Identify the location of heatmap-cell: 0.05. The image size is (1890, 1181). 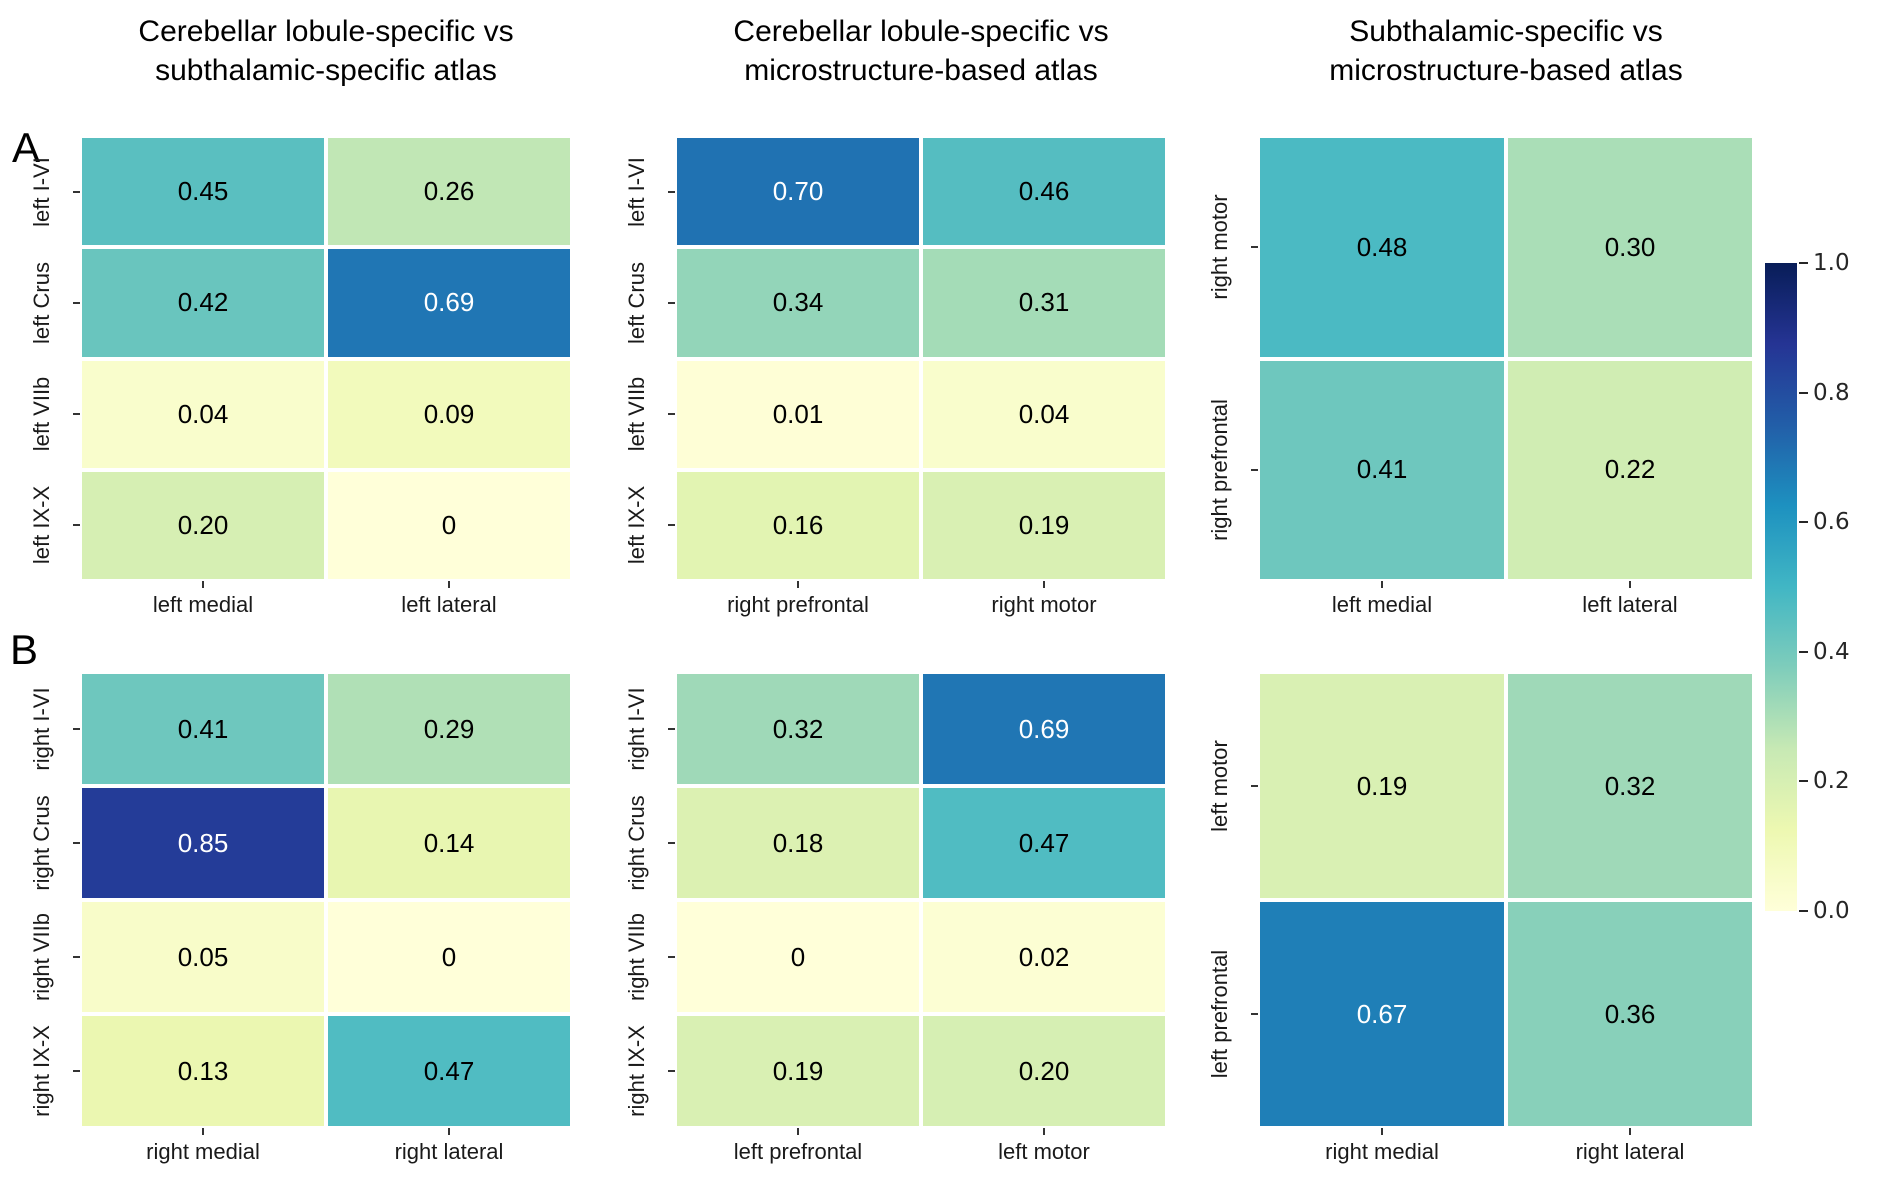
(203, 957).